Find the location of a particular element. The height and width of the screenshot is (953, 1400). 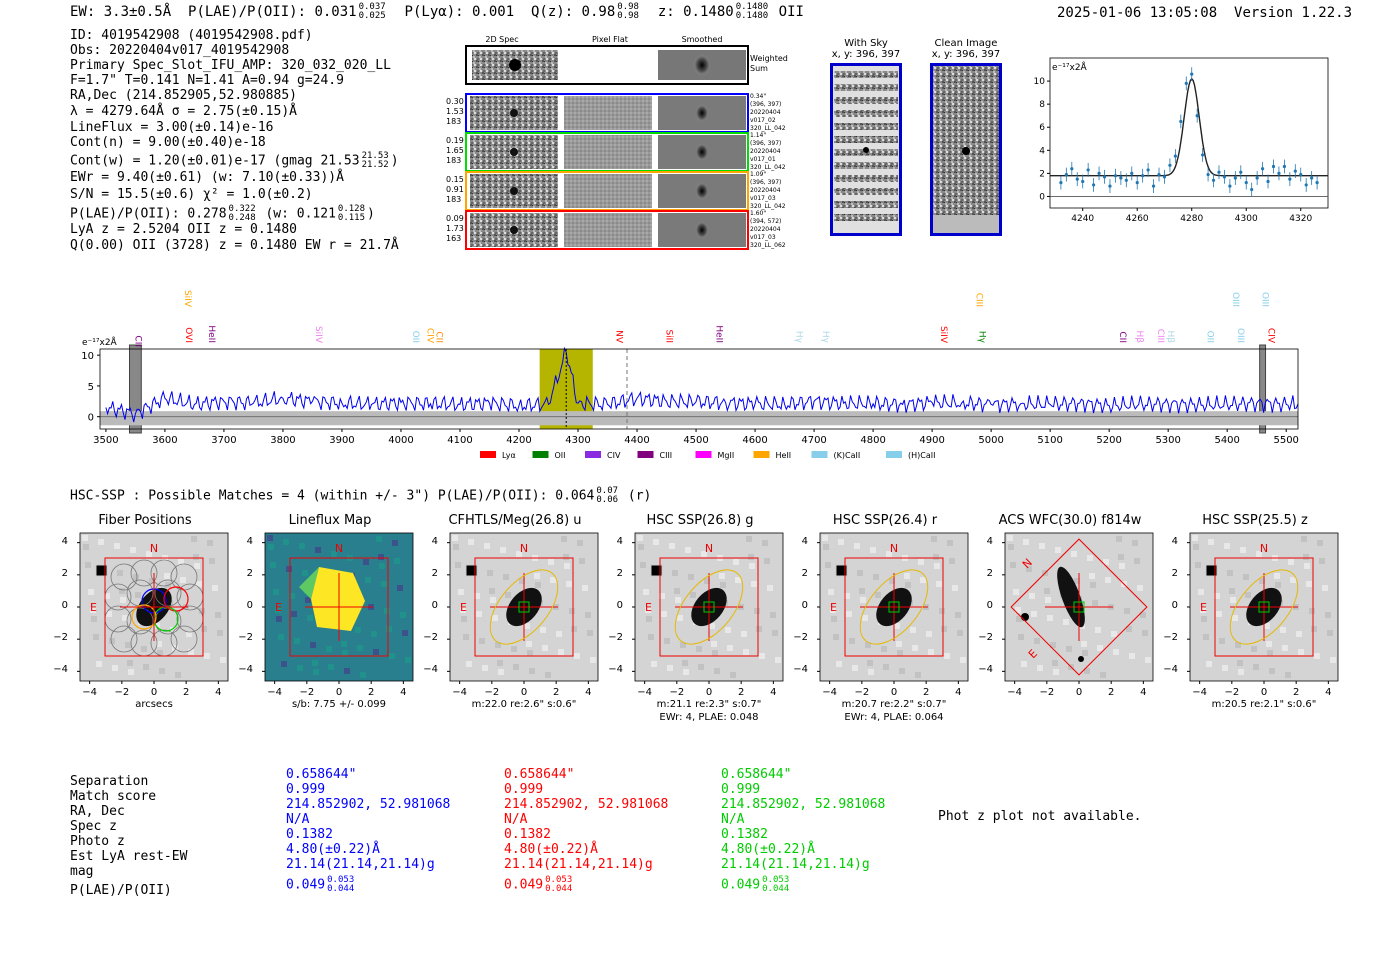

emission-line-label: Hγ is located at coordinates (798, 337).